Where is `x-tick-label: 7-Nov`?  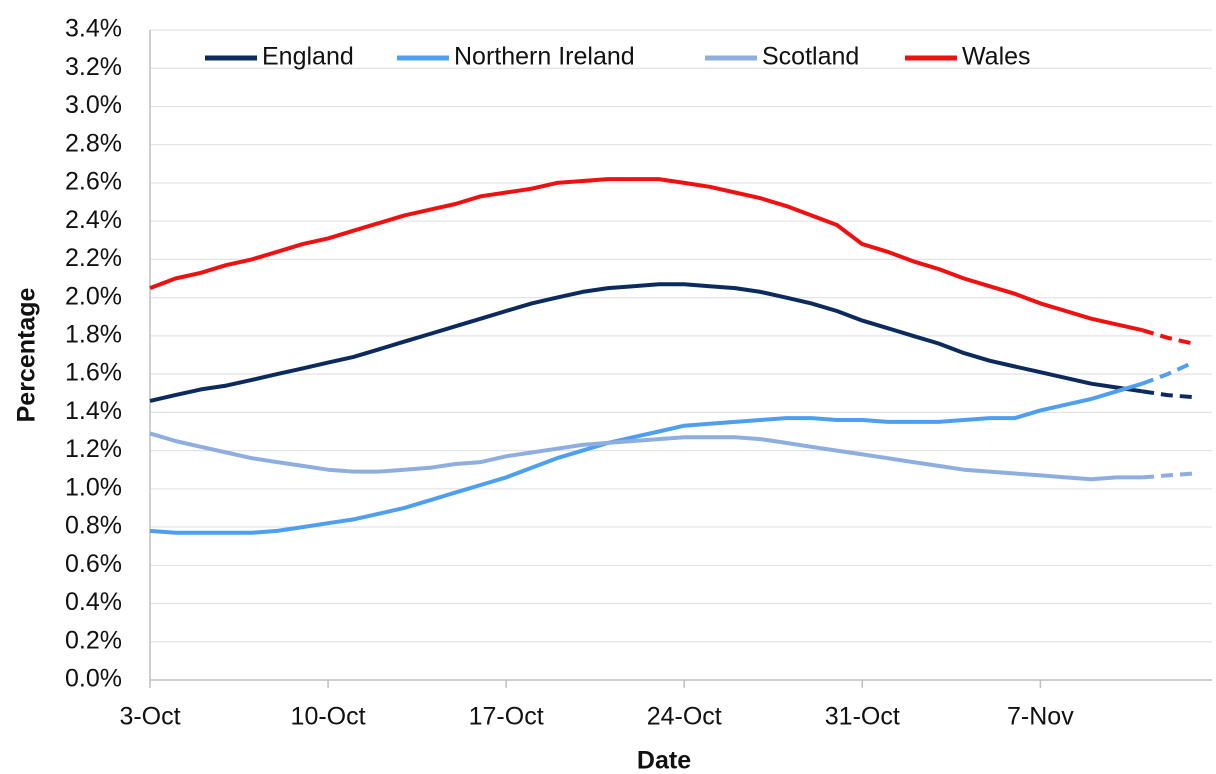 x-tick-label: 7-Nov is located at coordinates (1040, 717).